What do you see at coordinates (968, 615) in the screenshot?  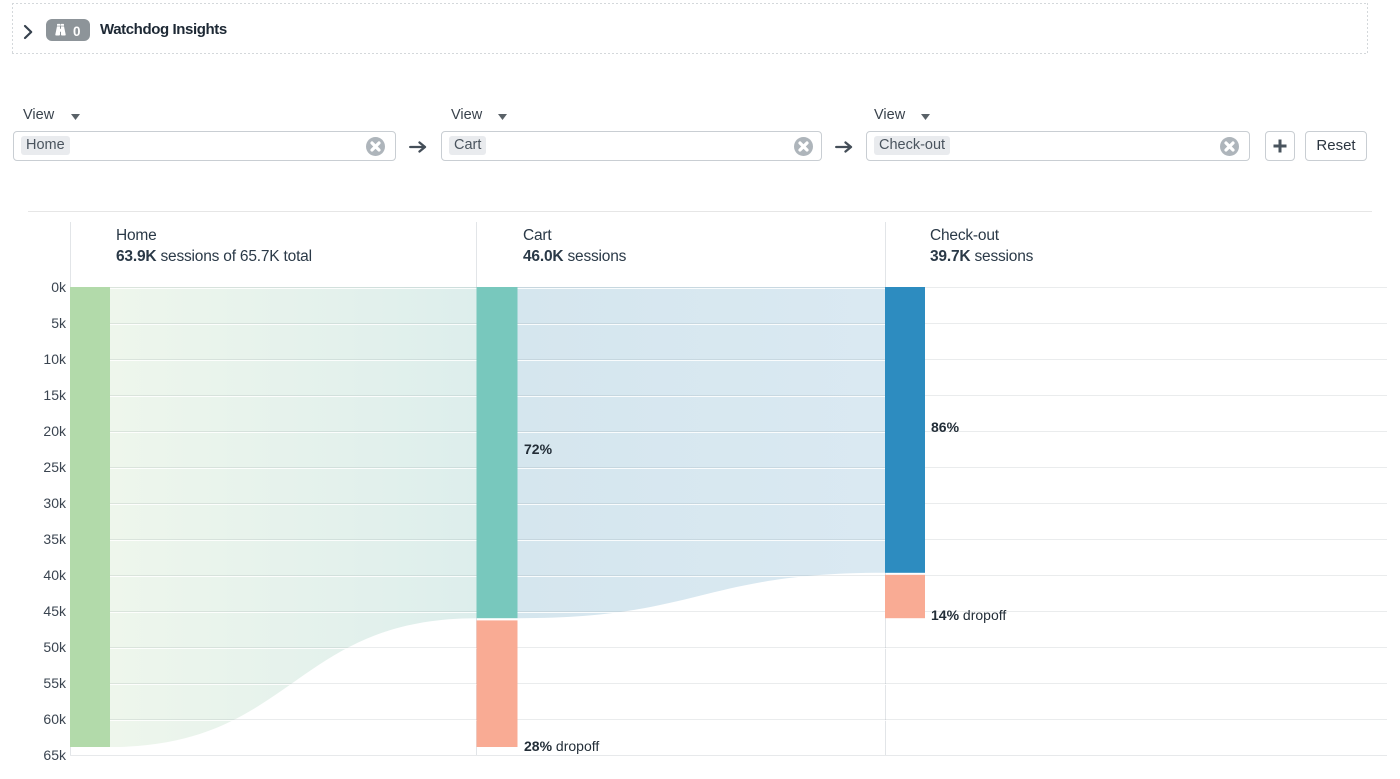 I see `svg-text: 14% dropoff` at bounding box center [968, 615].